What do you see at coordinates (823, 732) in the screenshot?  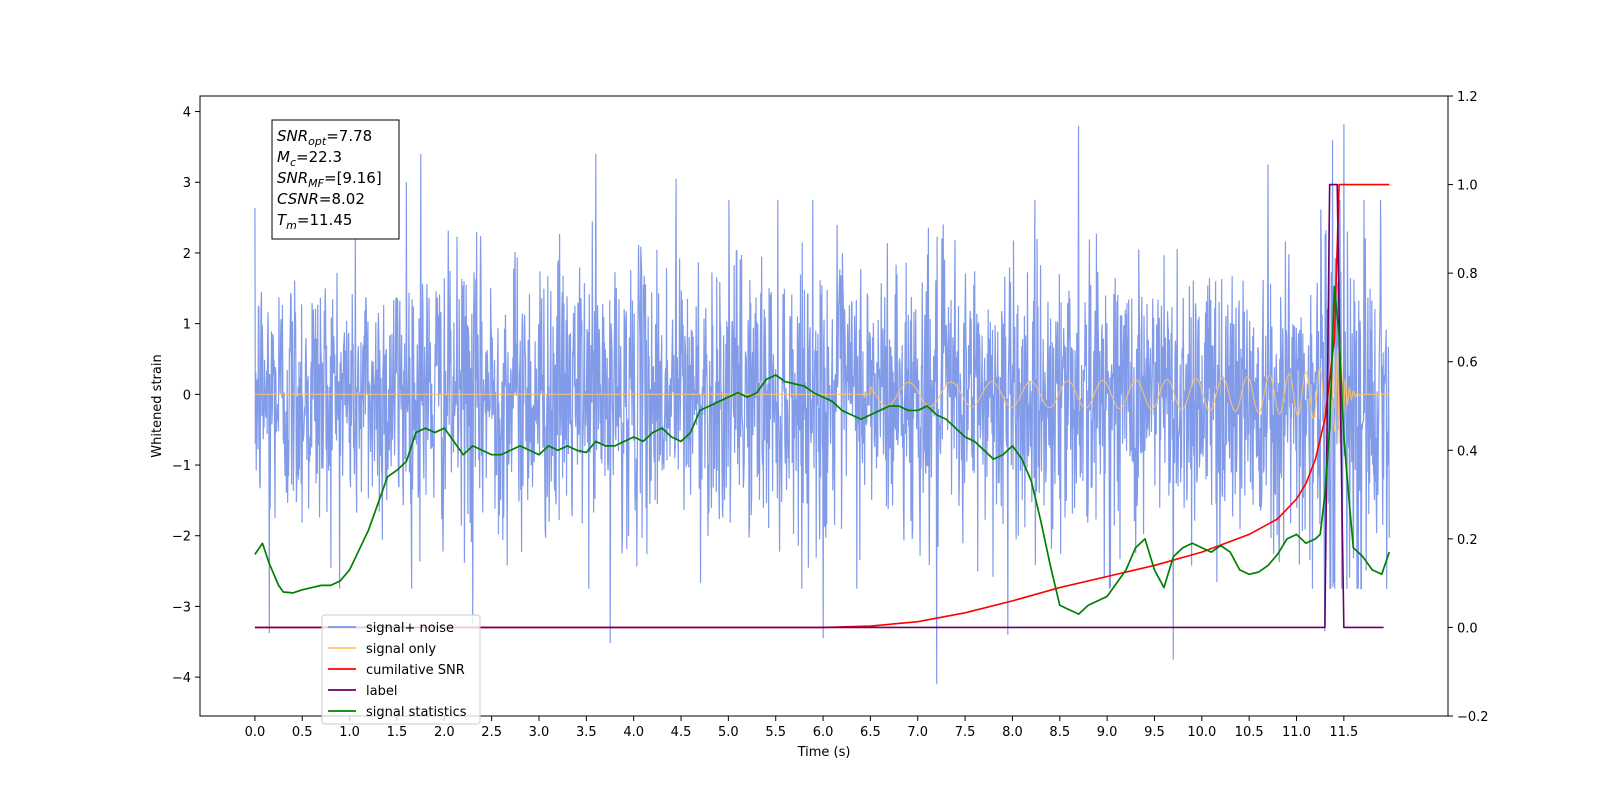 I see `x-tick-label: 6.0` at bounding box center [823, 732].